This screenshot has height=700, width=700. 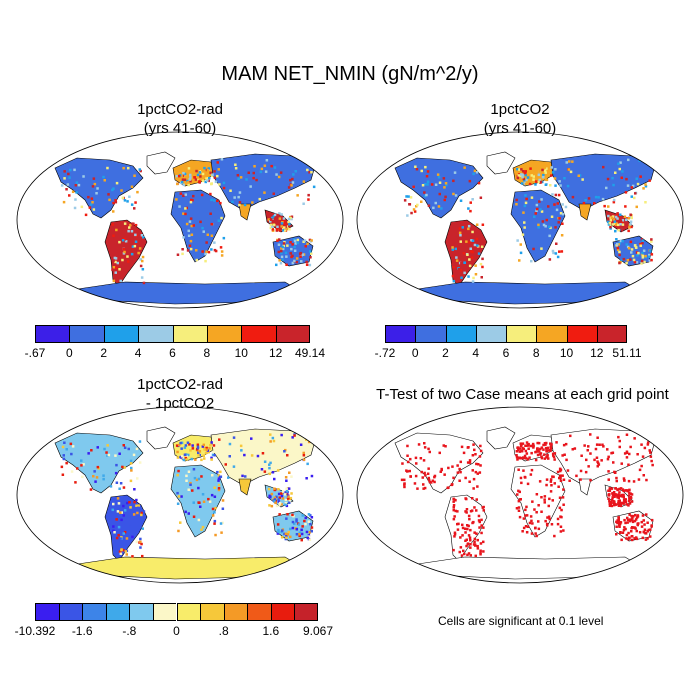 What do you see at coordinates (194, 173) in the screenshot?
I see `land-europe` at bounding box center [194, 173].